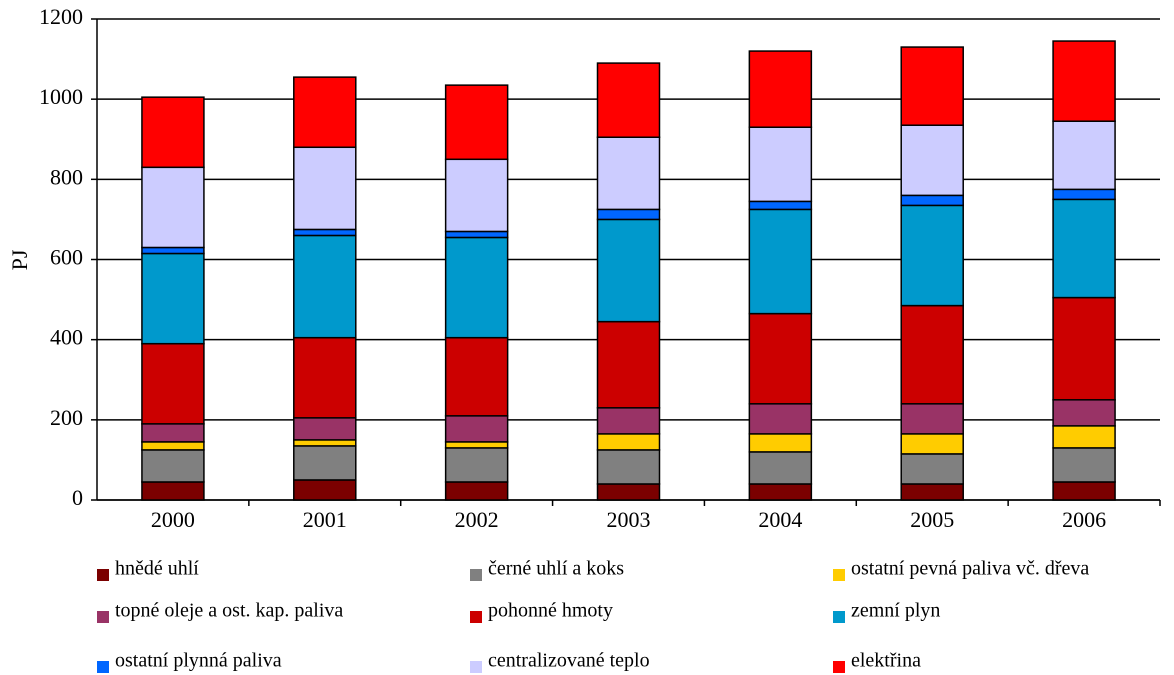  I want to click on legend-label: hnědé uhlí, so click(157, 569).